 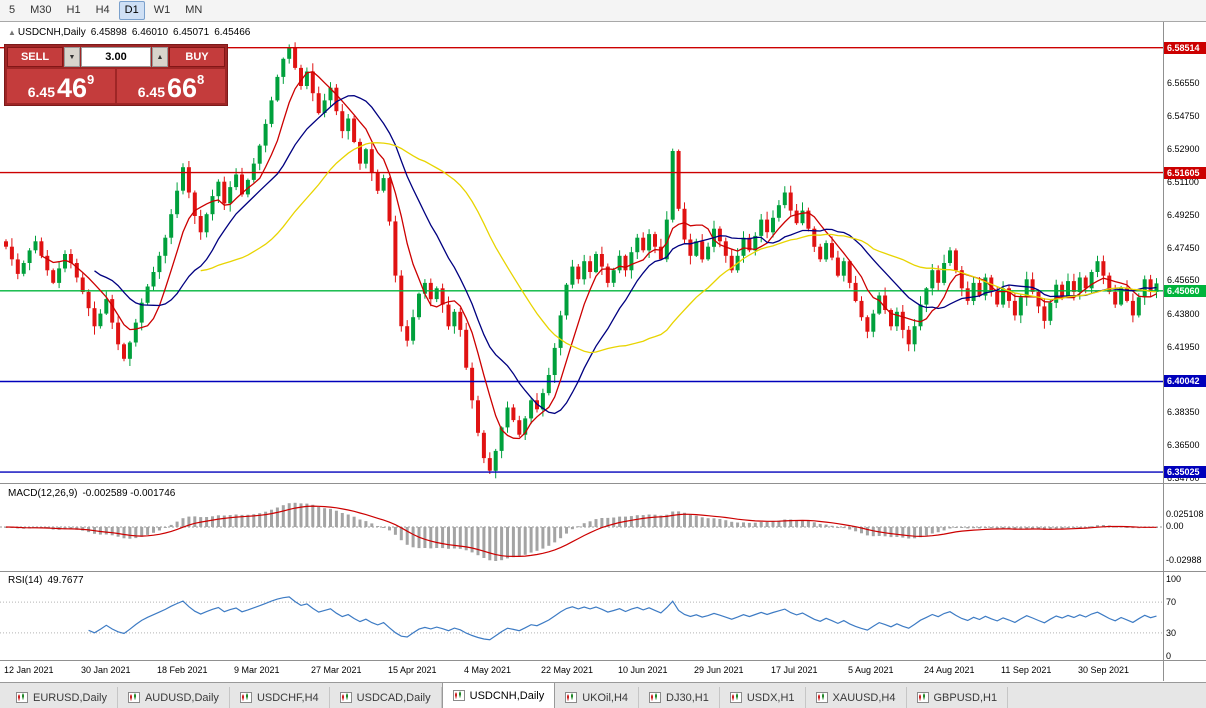 What do you see at coordinates (605, 697) in the screenshot?
I see `tab-label: UKOil,H4` at bounding box center [605, 697].